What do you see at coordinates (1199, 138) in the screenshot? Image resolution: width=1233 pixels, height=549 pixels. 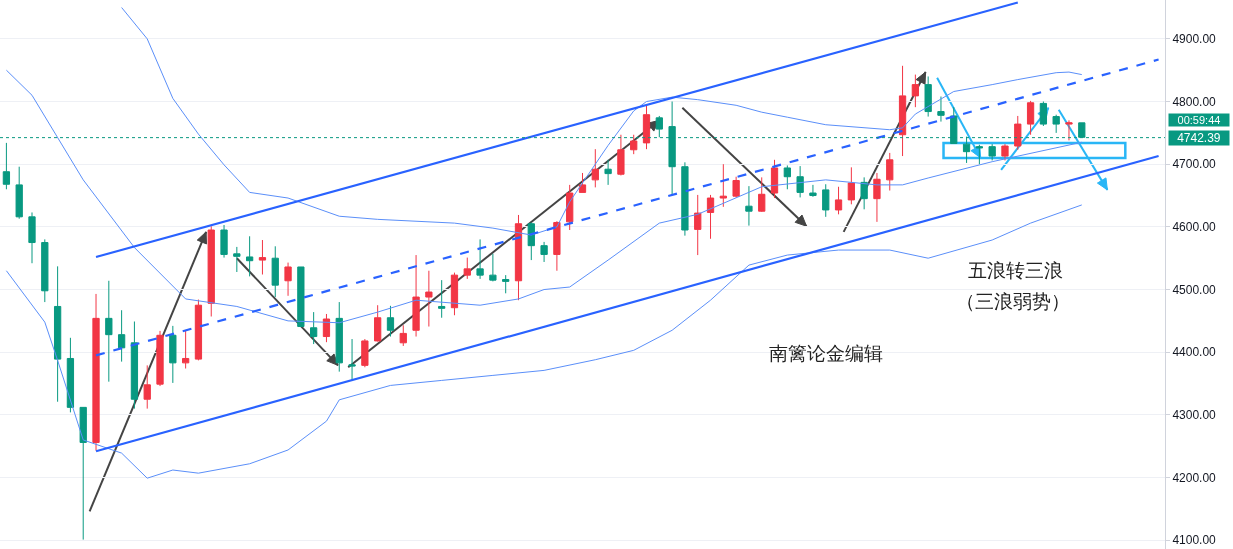 I see `ref-line-label: 4742.39` at bounding box center [1199, 138].